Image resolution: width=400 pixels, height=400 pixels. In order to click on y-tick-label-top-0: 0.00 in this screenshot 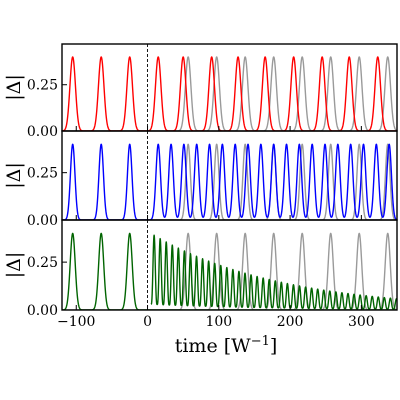, I will do `click(42, 132)`.